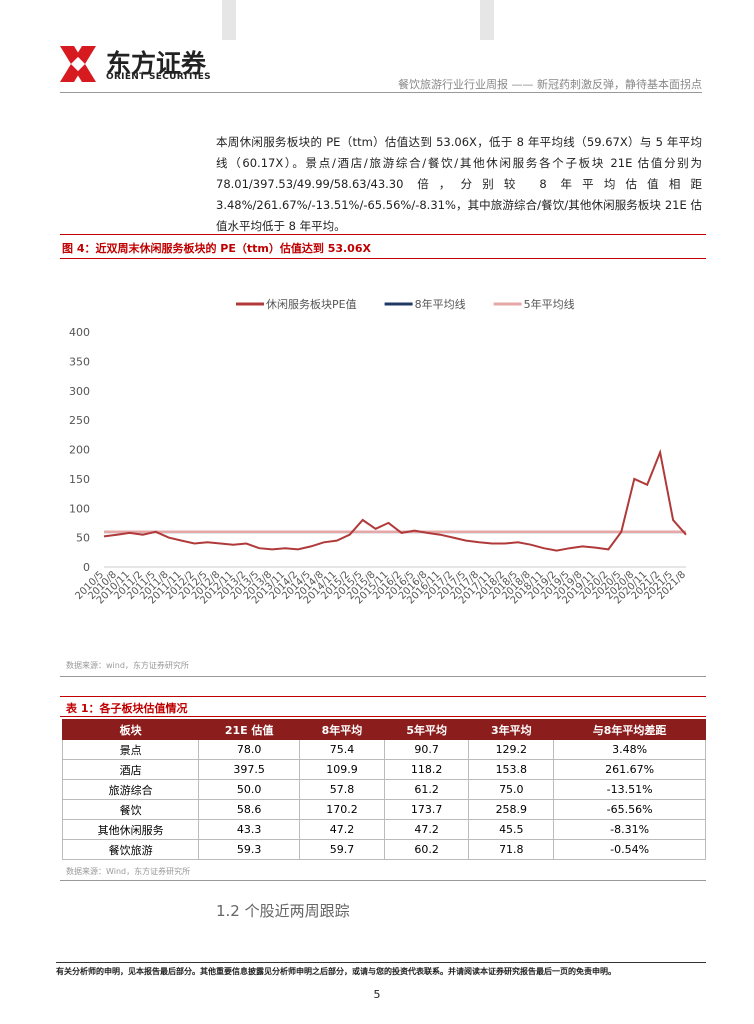 Image resolution: width=754 pixels, height=1024 pixels. What do you see at coordinates (511, 849) in the screenshot?
I see `table-cell: 71.8` at bounding box center [511, 849].